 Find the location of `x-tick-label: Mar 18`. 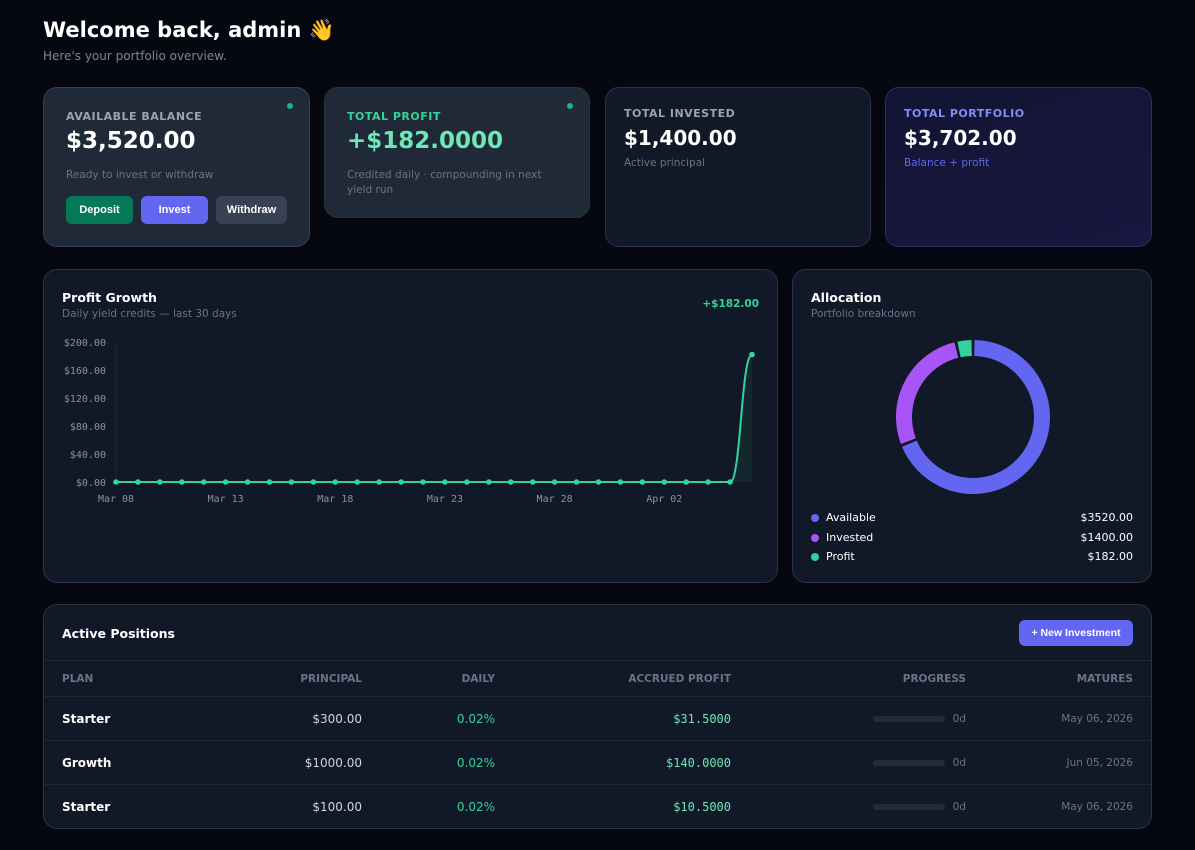

x-tick-label: Mar 18 is located at coordinates (335, 499).